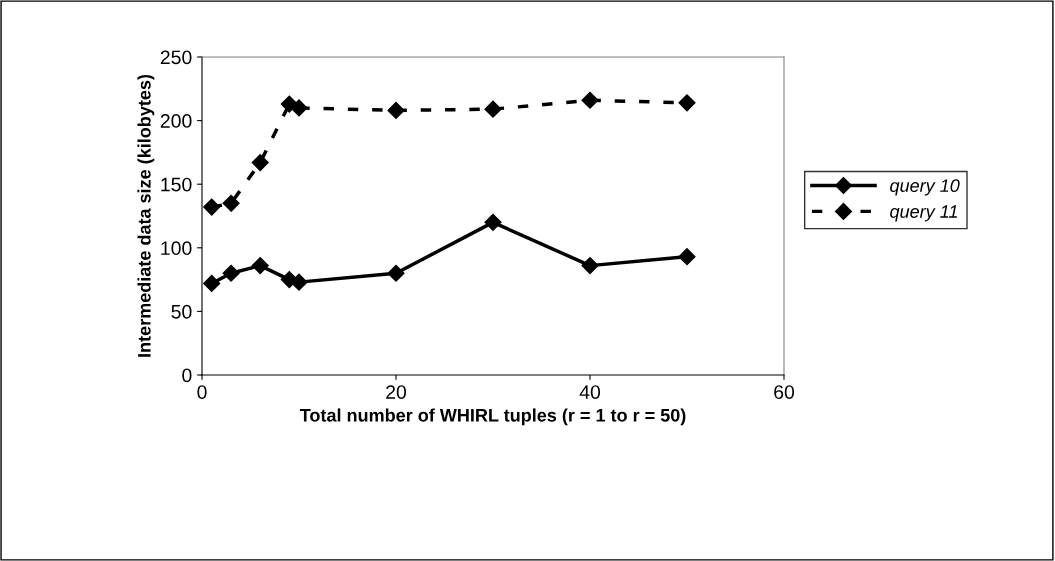 The height and width of the screenshot is (561, 1055). I want to click on y-axis-title: Intermediate data size (kilobytes), so click(146, 215).